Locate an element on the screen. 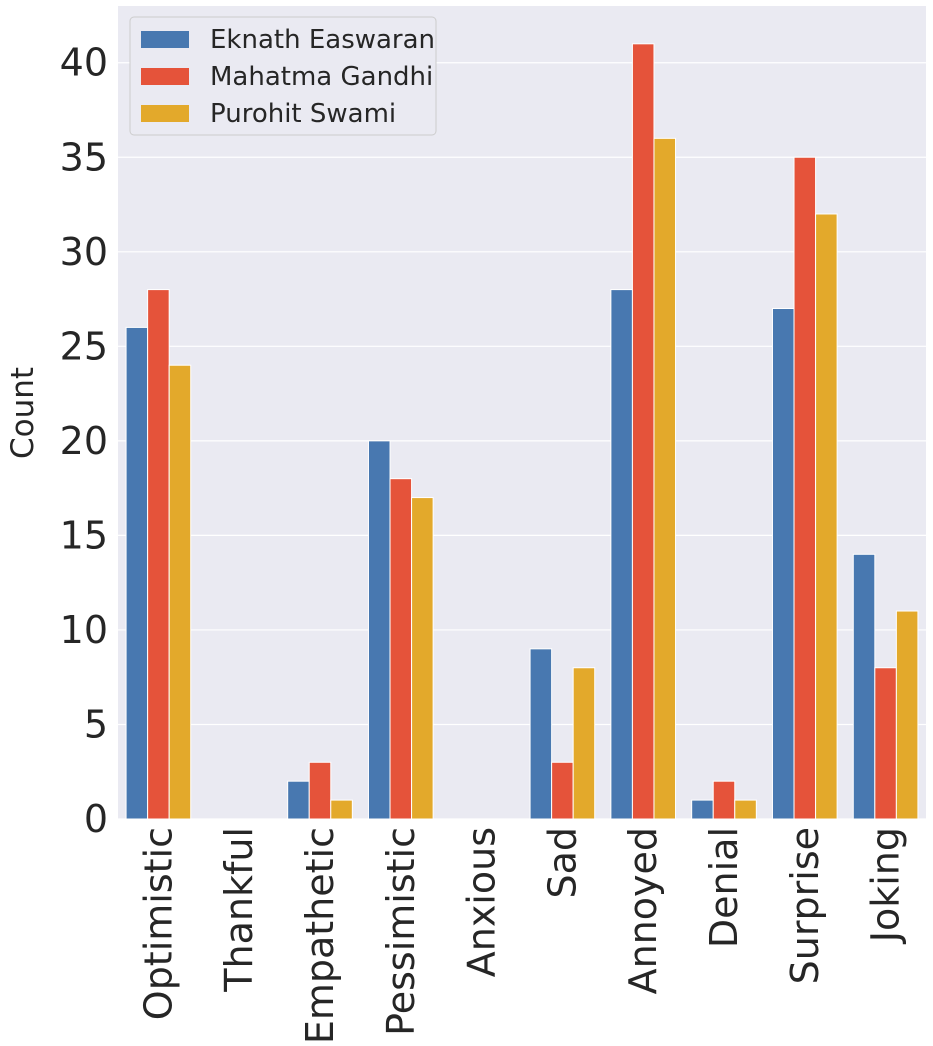 This screenshot has width=933, height=1046. legend-label: Mahatma Gandhi is located at coordinates (321, 77).